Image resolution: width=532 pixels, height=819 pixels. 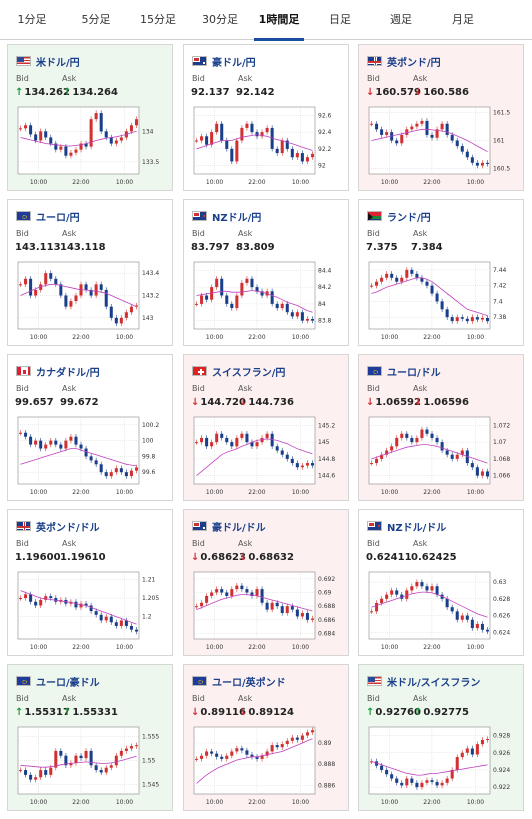 What do you see at coordinates (218, 557) in the screenshot?
I see `bid-price: ↓0.68623` at bounding box center [218, 557].